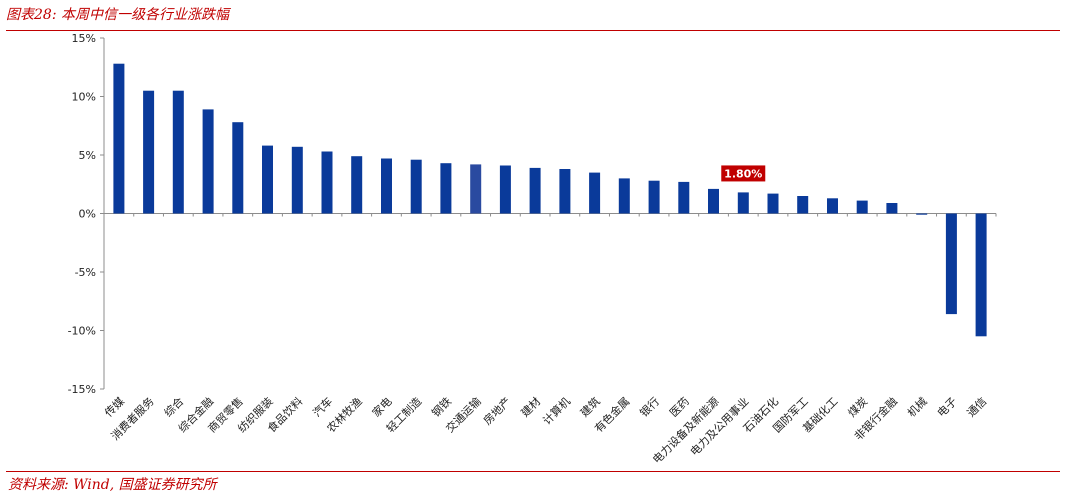  What do you see at coordinates (713, 201) in the screenshot?
I see `bar-电力设备及新能源` at bounding box center [713, 201].